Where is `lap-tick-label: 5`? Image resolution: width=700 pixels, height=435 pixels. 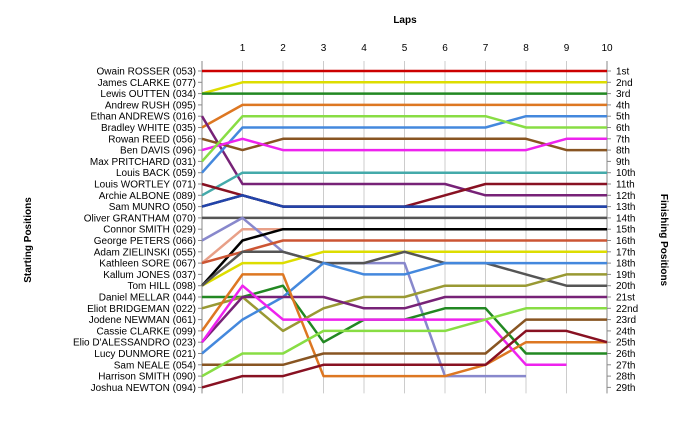
lap-tick-label: 5 is located at coordinates (405, 48).